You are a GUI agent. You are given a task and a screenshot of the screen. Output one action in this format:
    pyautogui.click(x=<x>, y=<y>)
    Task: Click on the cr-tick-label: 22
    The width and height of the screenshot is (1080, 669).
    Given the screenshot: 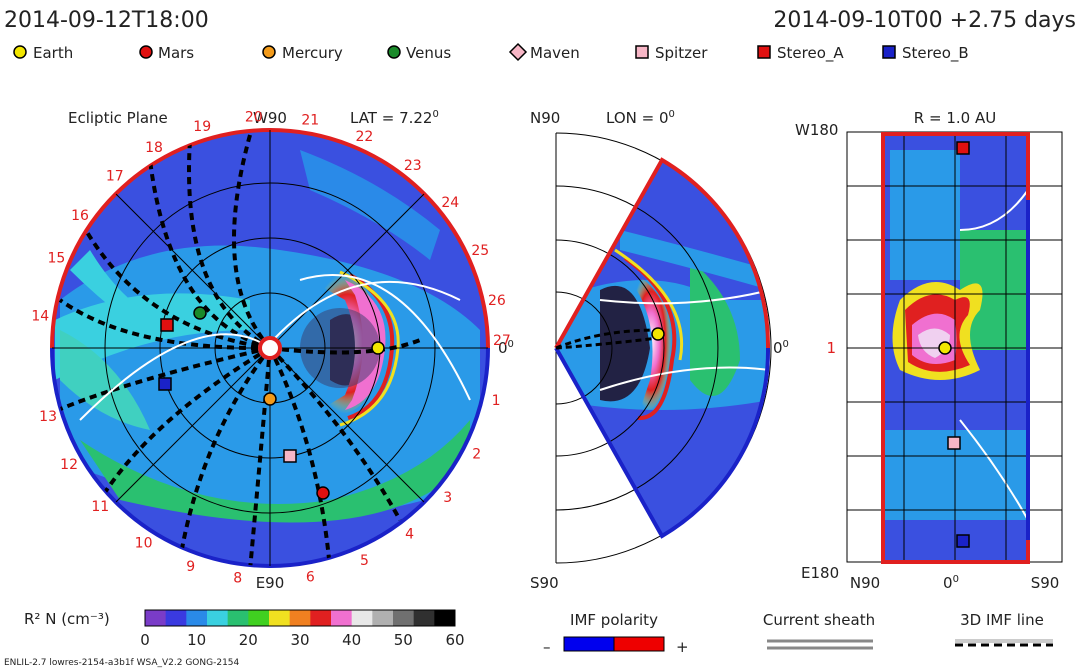 What is the action you would take?
    pyautogui.click(x=364, y=137)
    